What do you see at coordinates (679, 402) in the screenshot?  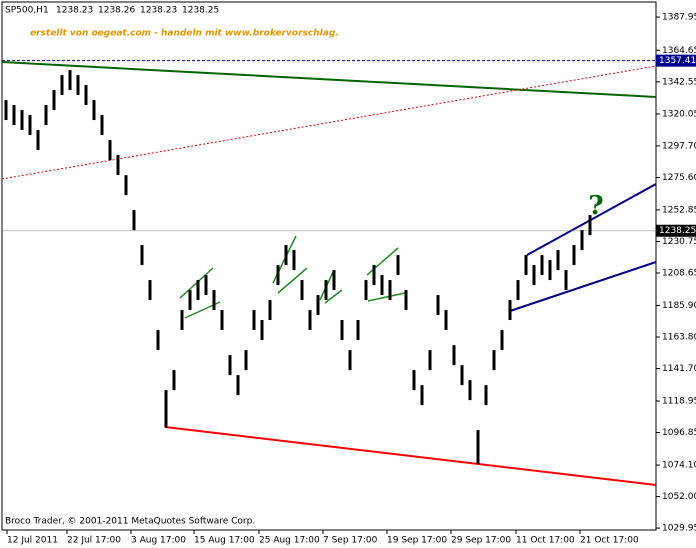 I see `y-tick-label: 1118.95` at bounding box center [679, 402].